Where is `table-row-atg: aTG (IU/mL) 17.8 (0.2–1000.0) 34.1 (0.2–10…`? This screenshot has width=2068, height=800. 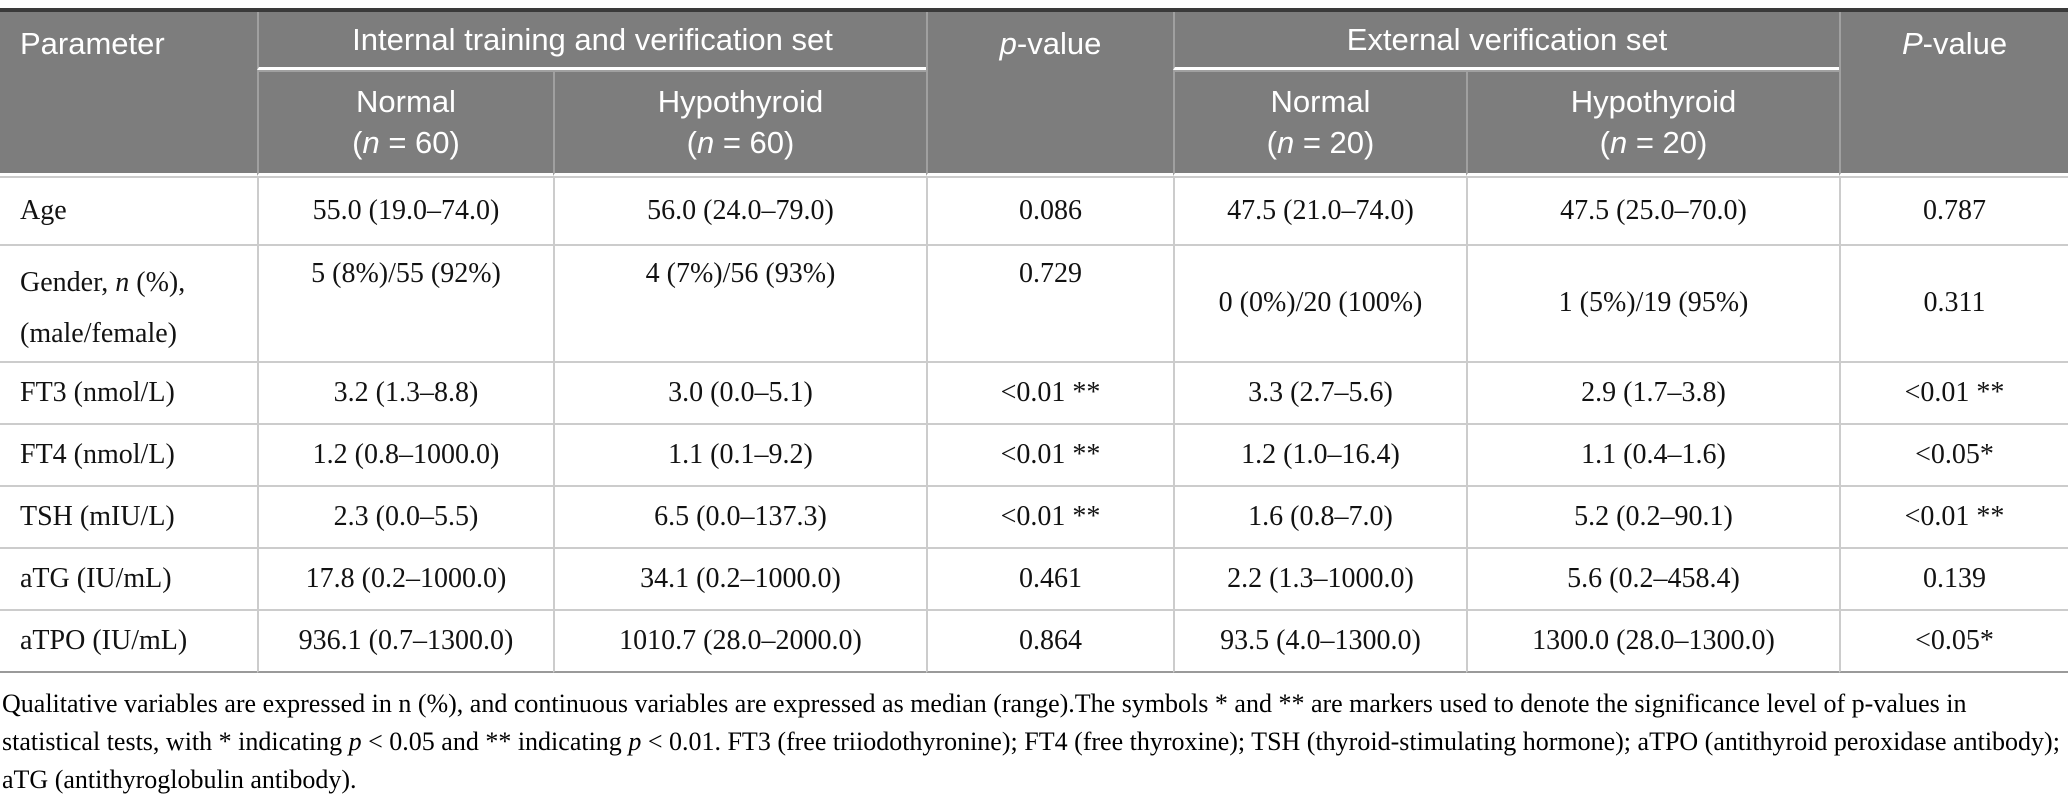 table-row-atg: aTG (IU/mL) 17.8 (0.2–1000.0) 34.1 (0.2–10… is located at coordinates (1034, 579).